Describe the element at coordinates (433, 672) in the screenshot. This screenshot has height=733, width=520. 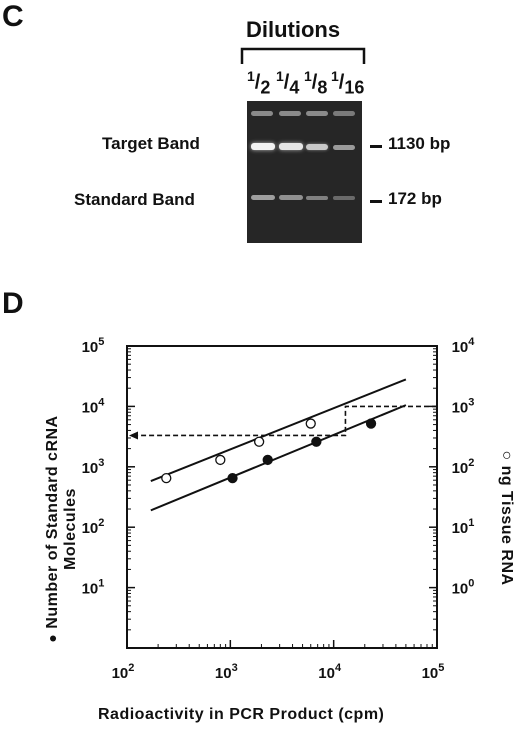
I see `x-tick-label: 10⁵` at that location.